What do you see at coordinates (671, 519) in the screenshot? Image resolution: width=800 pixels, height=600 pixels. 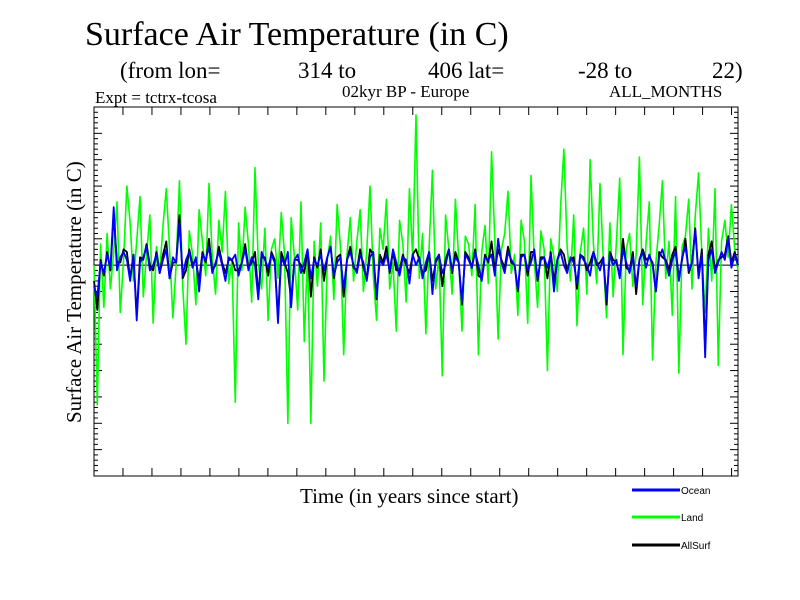 I see `legend: Ocean Land AllSurf` at bounding box center [671, 519].